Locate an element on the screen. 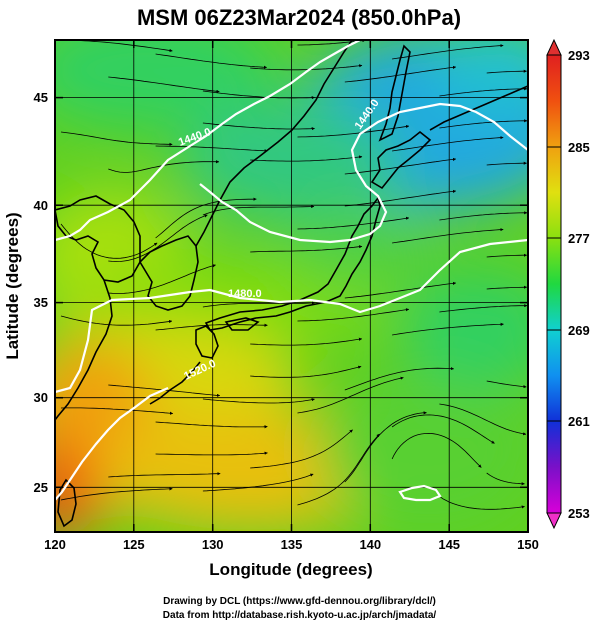 This screenshot has width=599, height=625. coastline-japan-shikoku is located at coordinates (242, 324).